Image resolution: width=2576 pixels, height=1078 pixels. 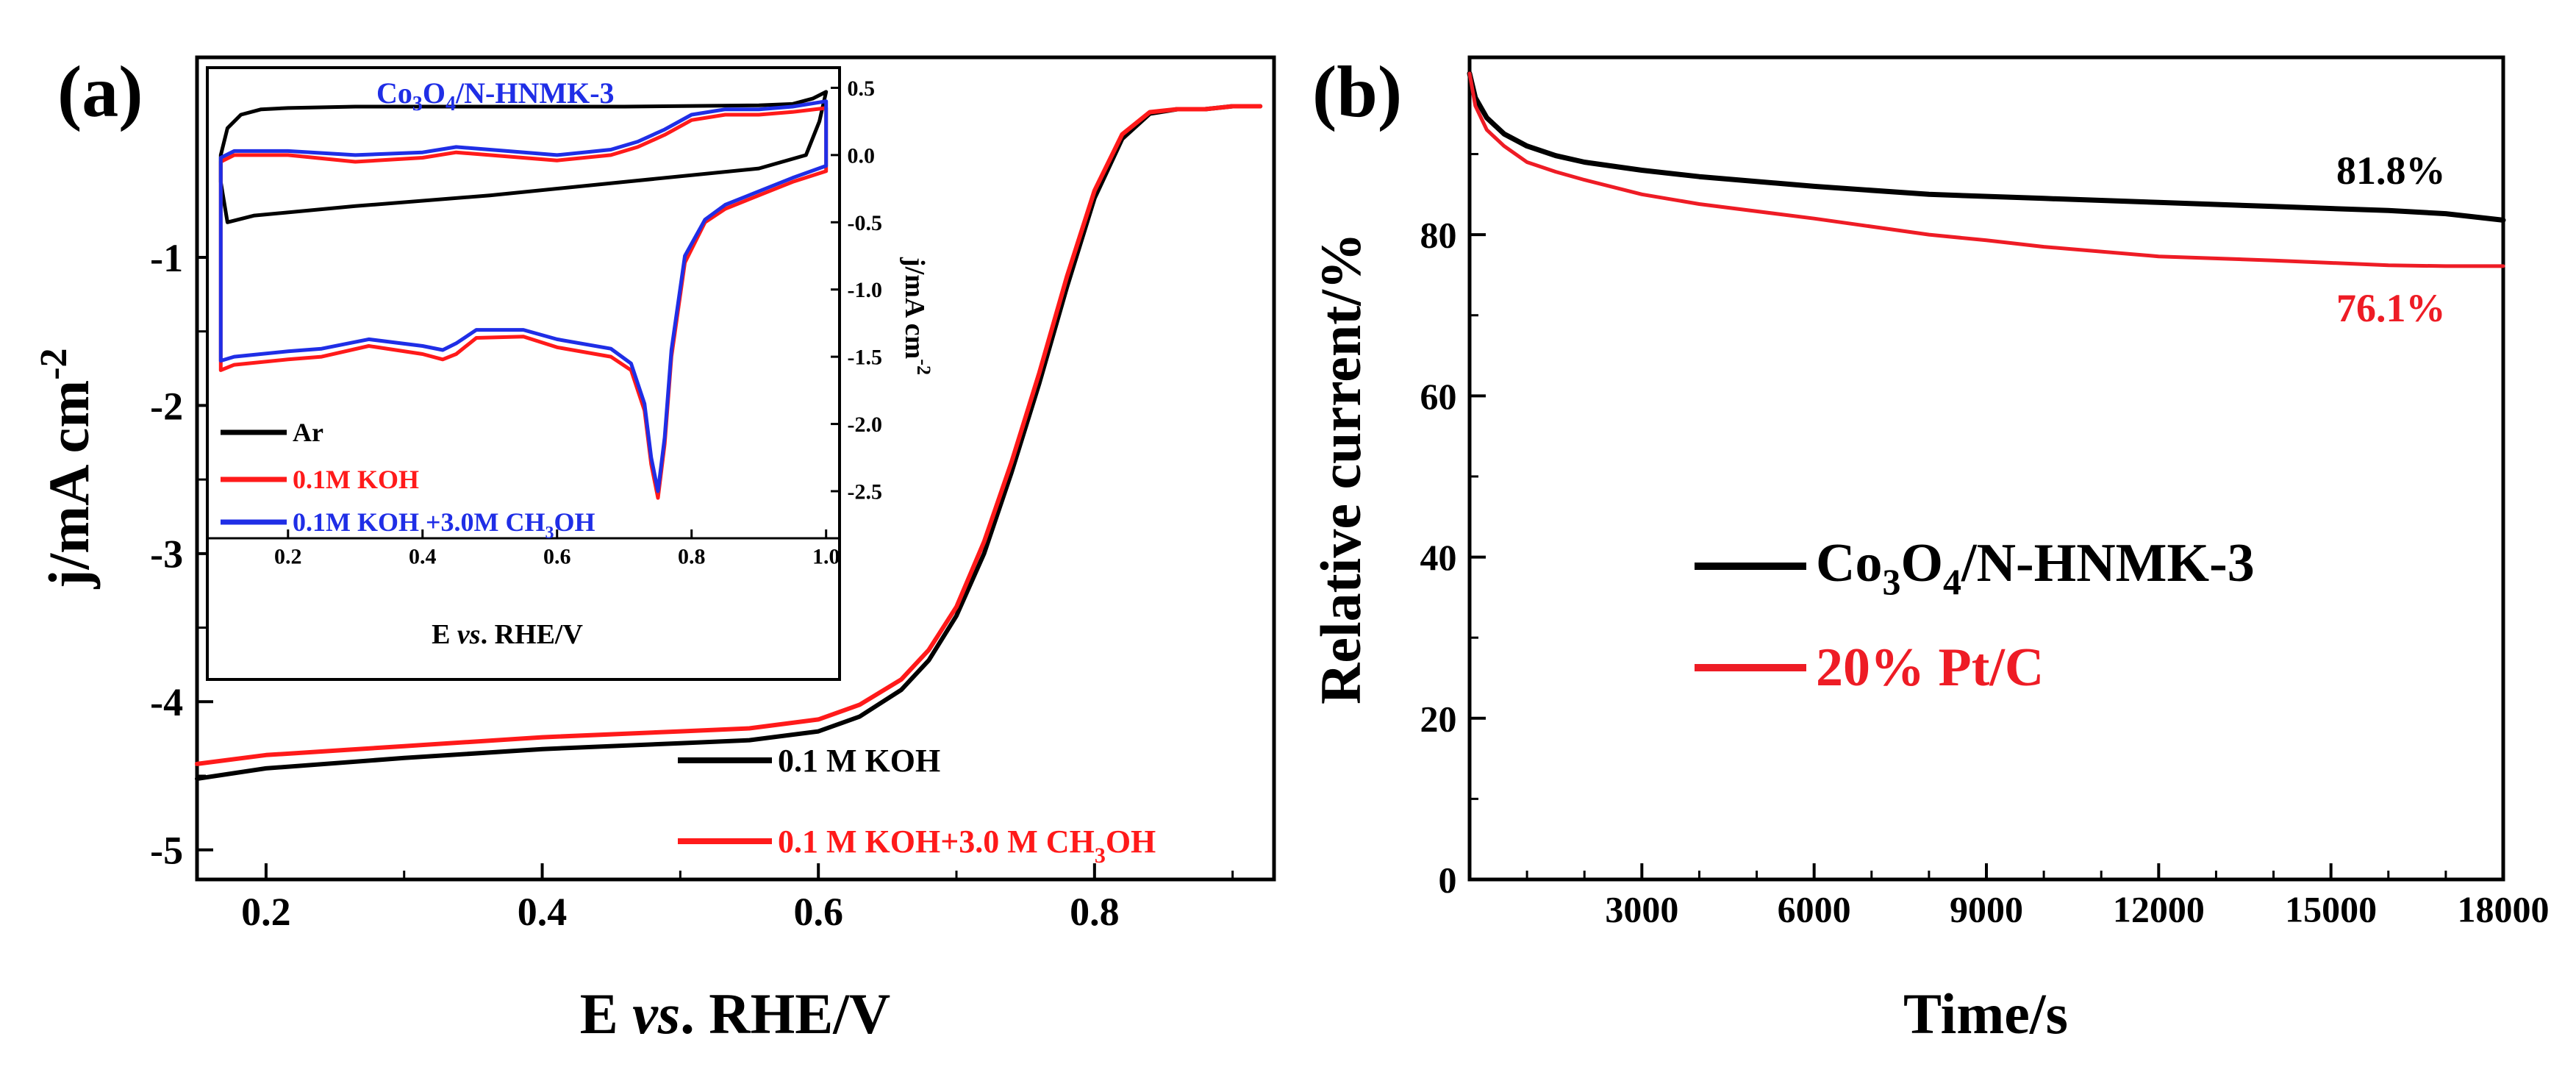 What do you see at coordinates (862, 88) in the screenshot?
I see `y-tick-label: 0.5` at bounding box center [862, 88].